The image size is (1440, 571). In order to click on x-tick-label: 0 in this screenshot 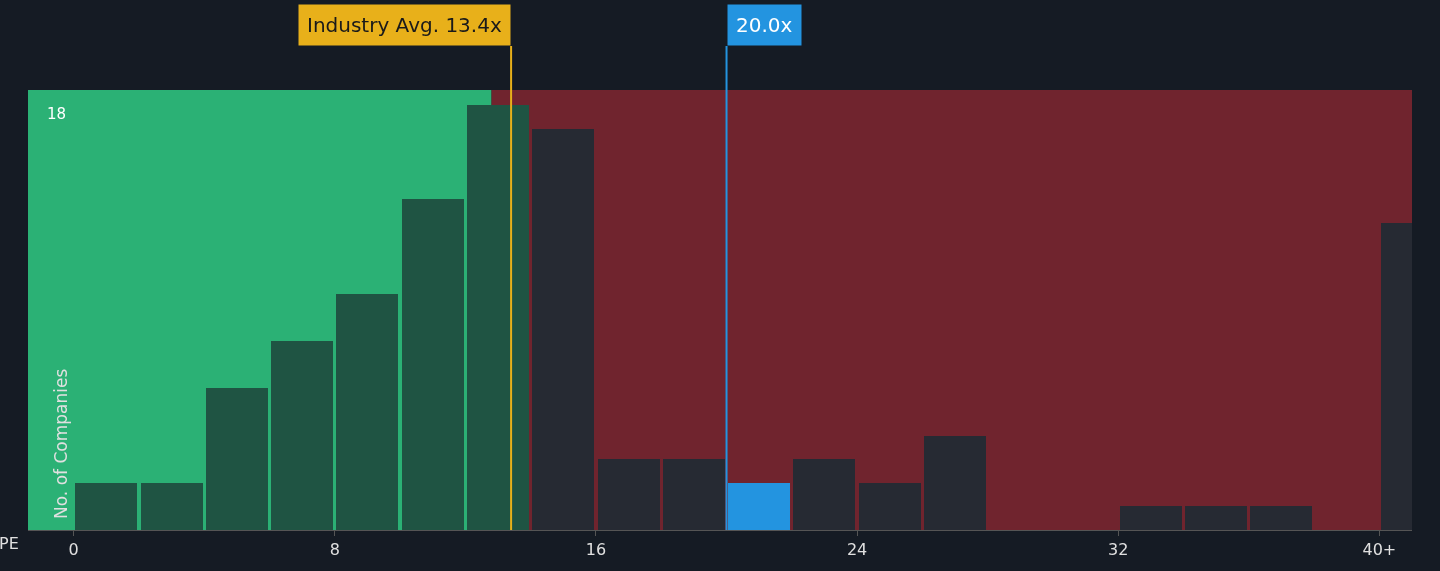, I will do `click(73, 550)`.